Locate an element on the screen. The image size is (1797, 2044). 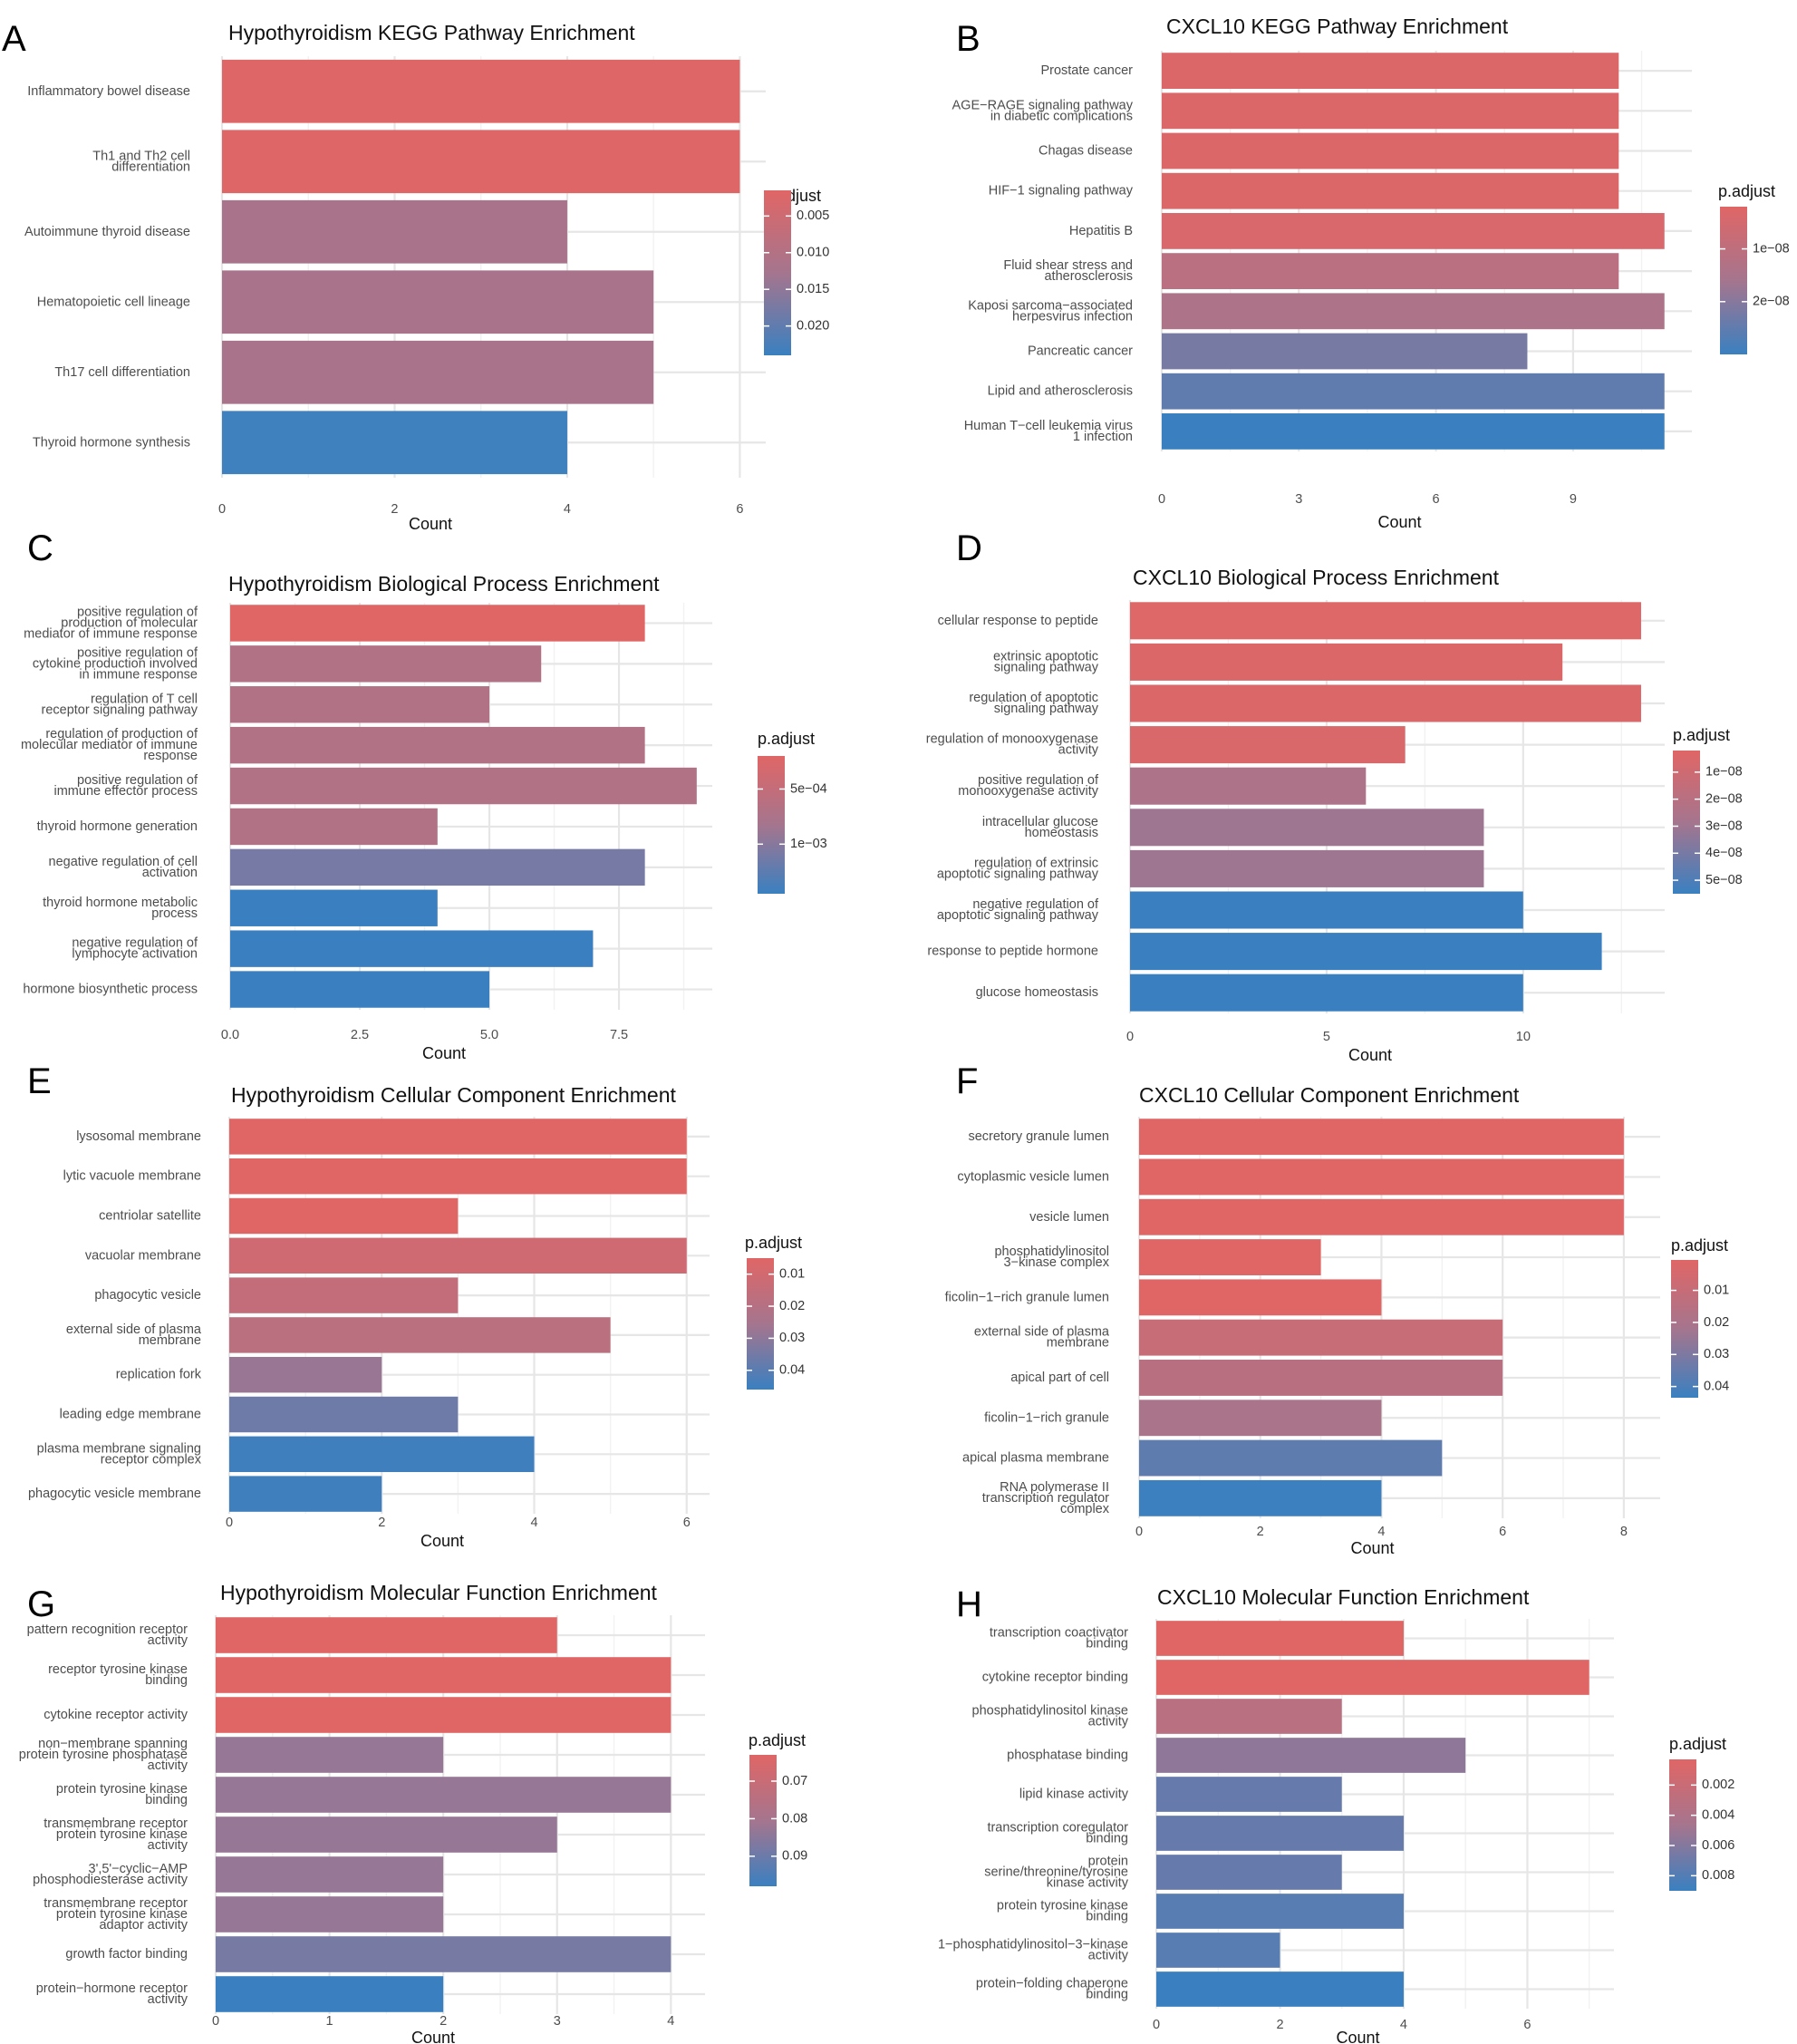
x-tick-label: 1 is located at coordinates (329, 2021).